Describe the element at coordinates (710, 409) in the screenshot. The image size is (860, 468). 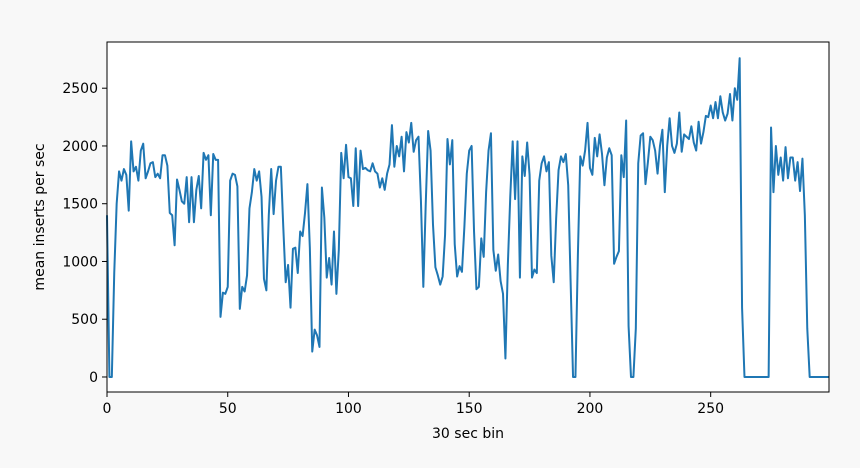
I see `x-tick-label: 250` at that location.